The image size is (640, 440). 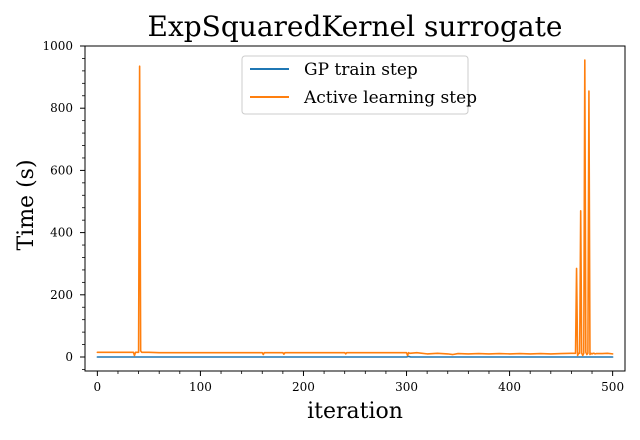 I want to click on y-tick-label: 1000, so click(x=57, y=46).